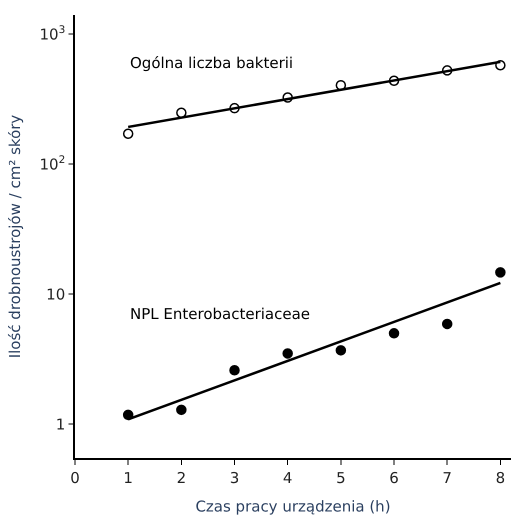  What do you see at coordinates (293, 506) in the screenshot?
I see `x-axis-title: Czas pracy urządzenia (h)` at bounding box center [293, 506].